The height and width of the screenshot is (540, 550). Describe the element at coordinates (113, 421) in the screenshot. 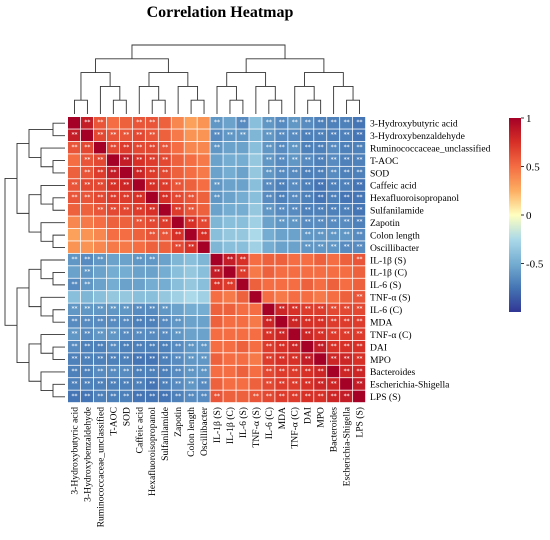

I see `column-label: T-AOC` at that location.